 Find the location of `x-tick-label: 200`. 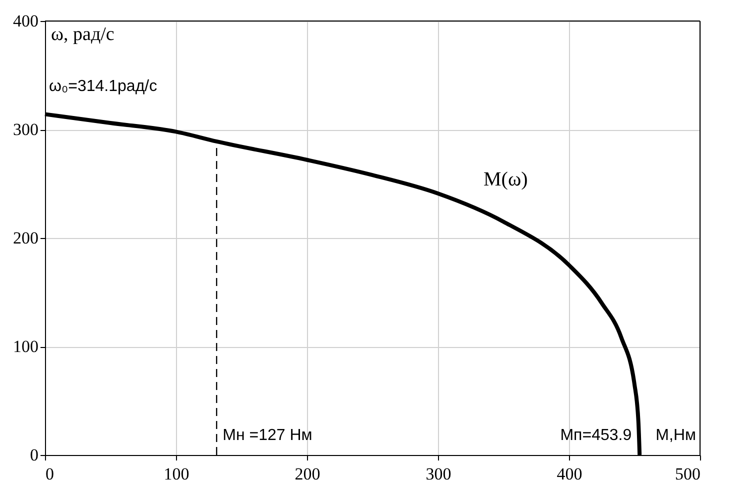

x-tick-label: 200 is located at coordinates (307, 474).